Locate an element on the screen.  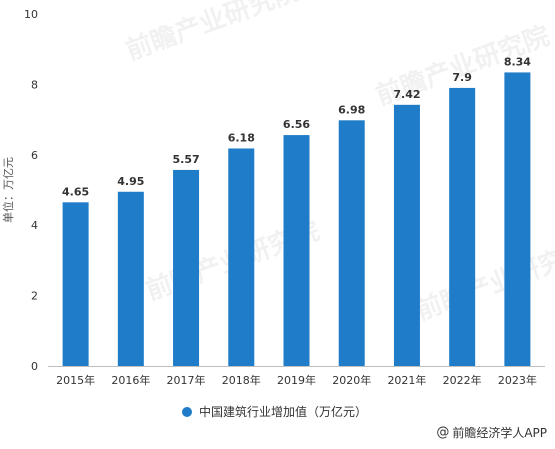
x-tick-label: 2018年 is located at coordinates (241, 380).